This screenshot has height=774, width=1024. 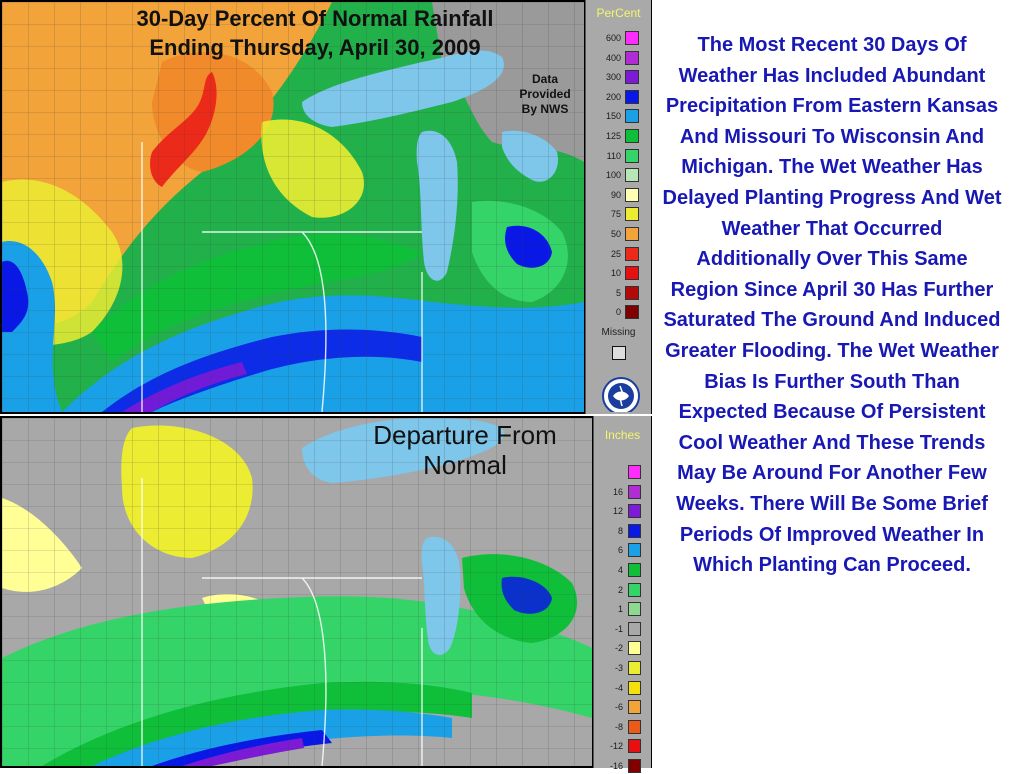 What do you see at coordinates (613, 175) in the screenshot?
I see `percent-legend-label: 100` at bounding box center [613, 175].